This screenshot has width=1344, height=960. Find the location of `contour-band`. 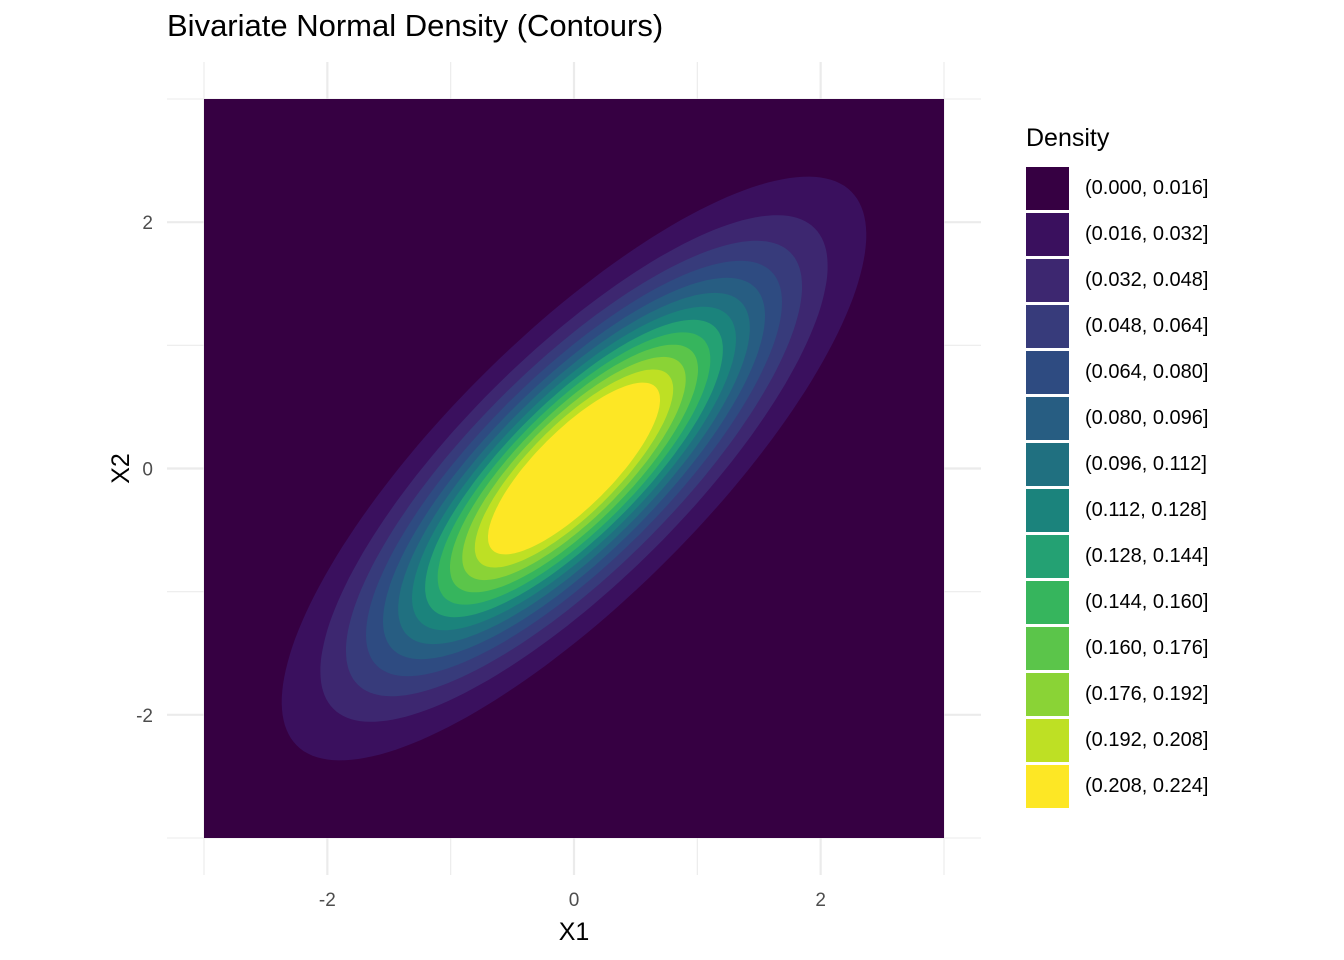

contour-band is located at coordinates (574, 468).